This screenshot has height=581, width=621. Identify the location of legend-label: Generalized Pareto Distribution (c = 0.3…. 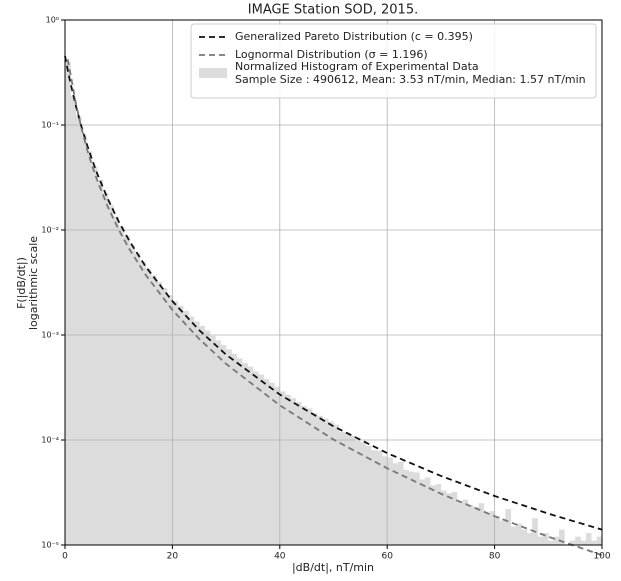
(354, 36).